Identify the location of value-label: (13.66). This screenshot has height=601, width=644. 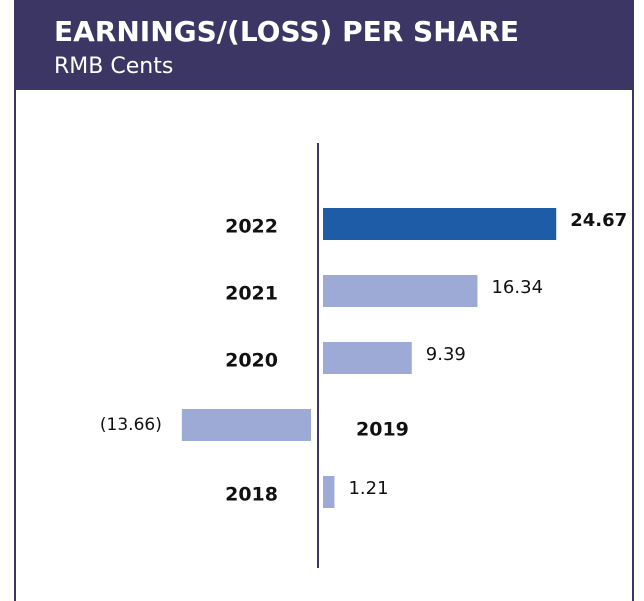
(131, 425).